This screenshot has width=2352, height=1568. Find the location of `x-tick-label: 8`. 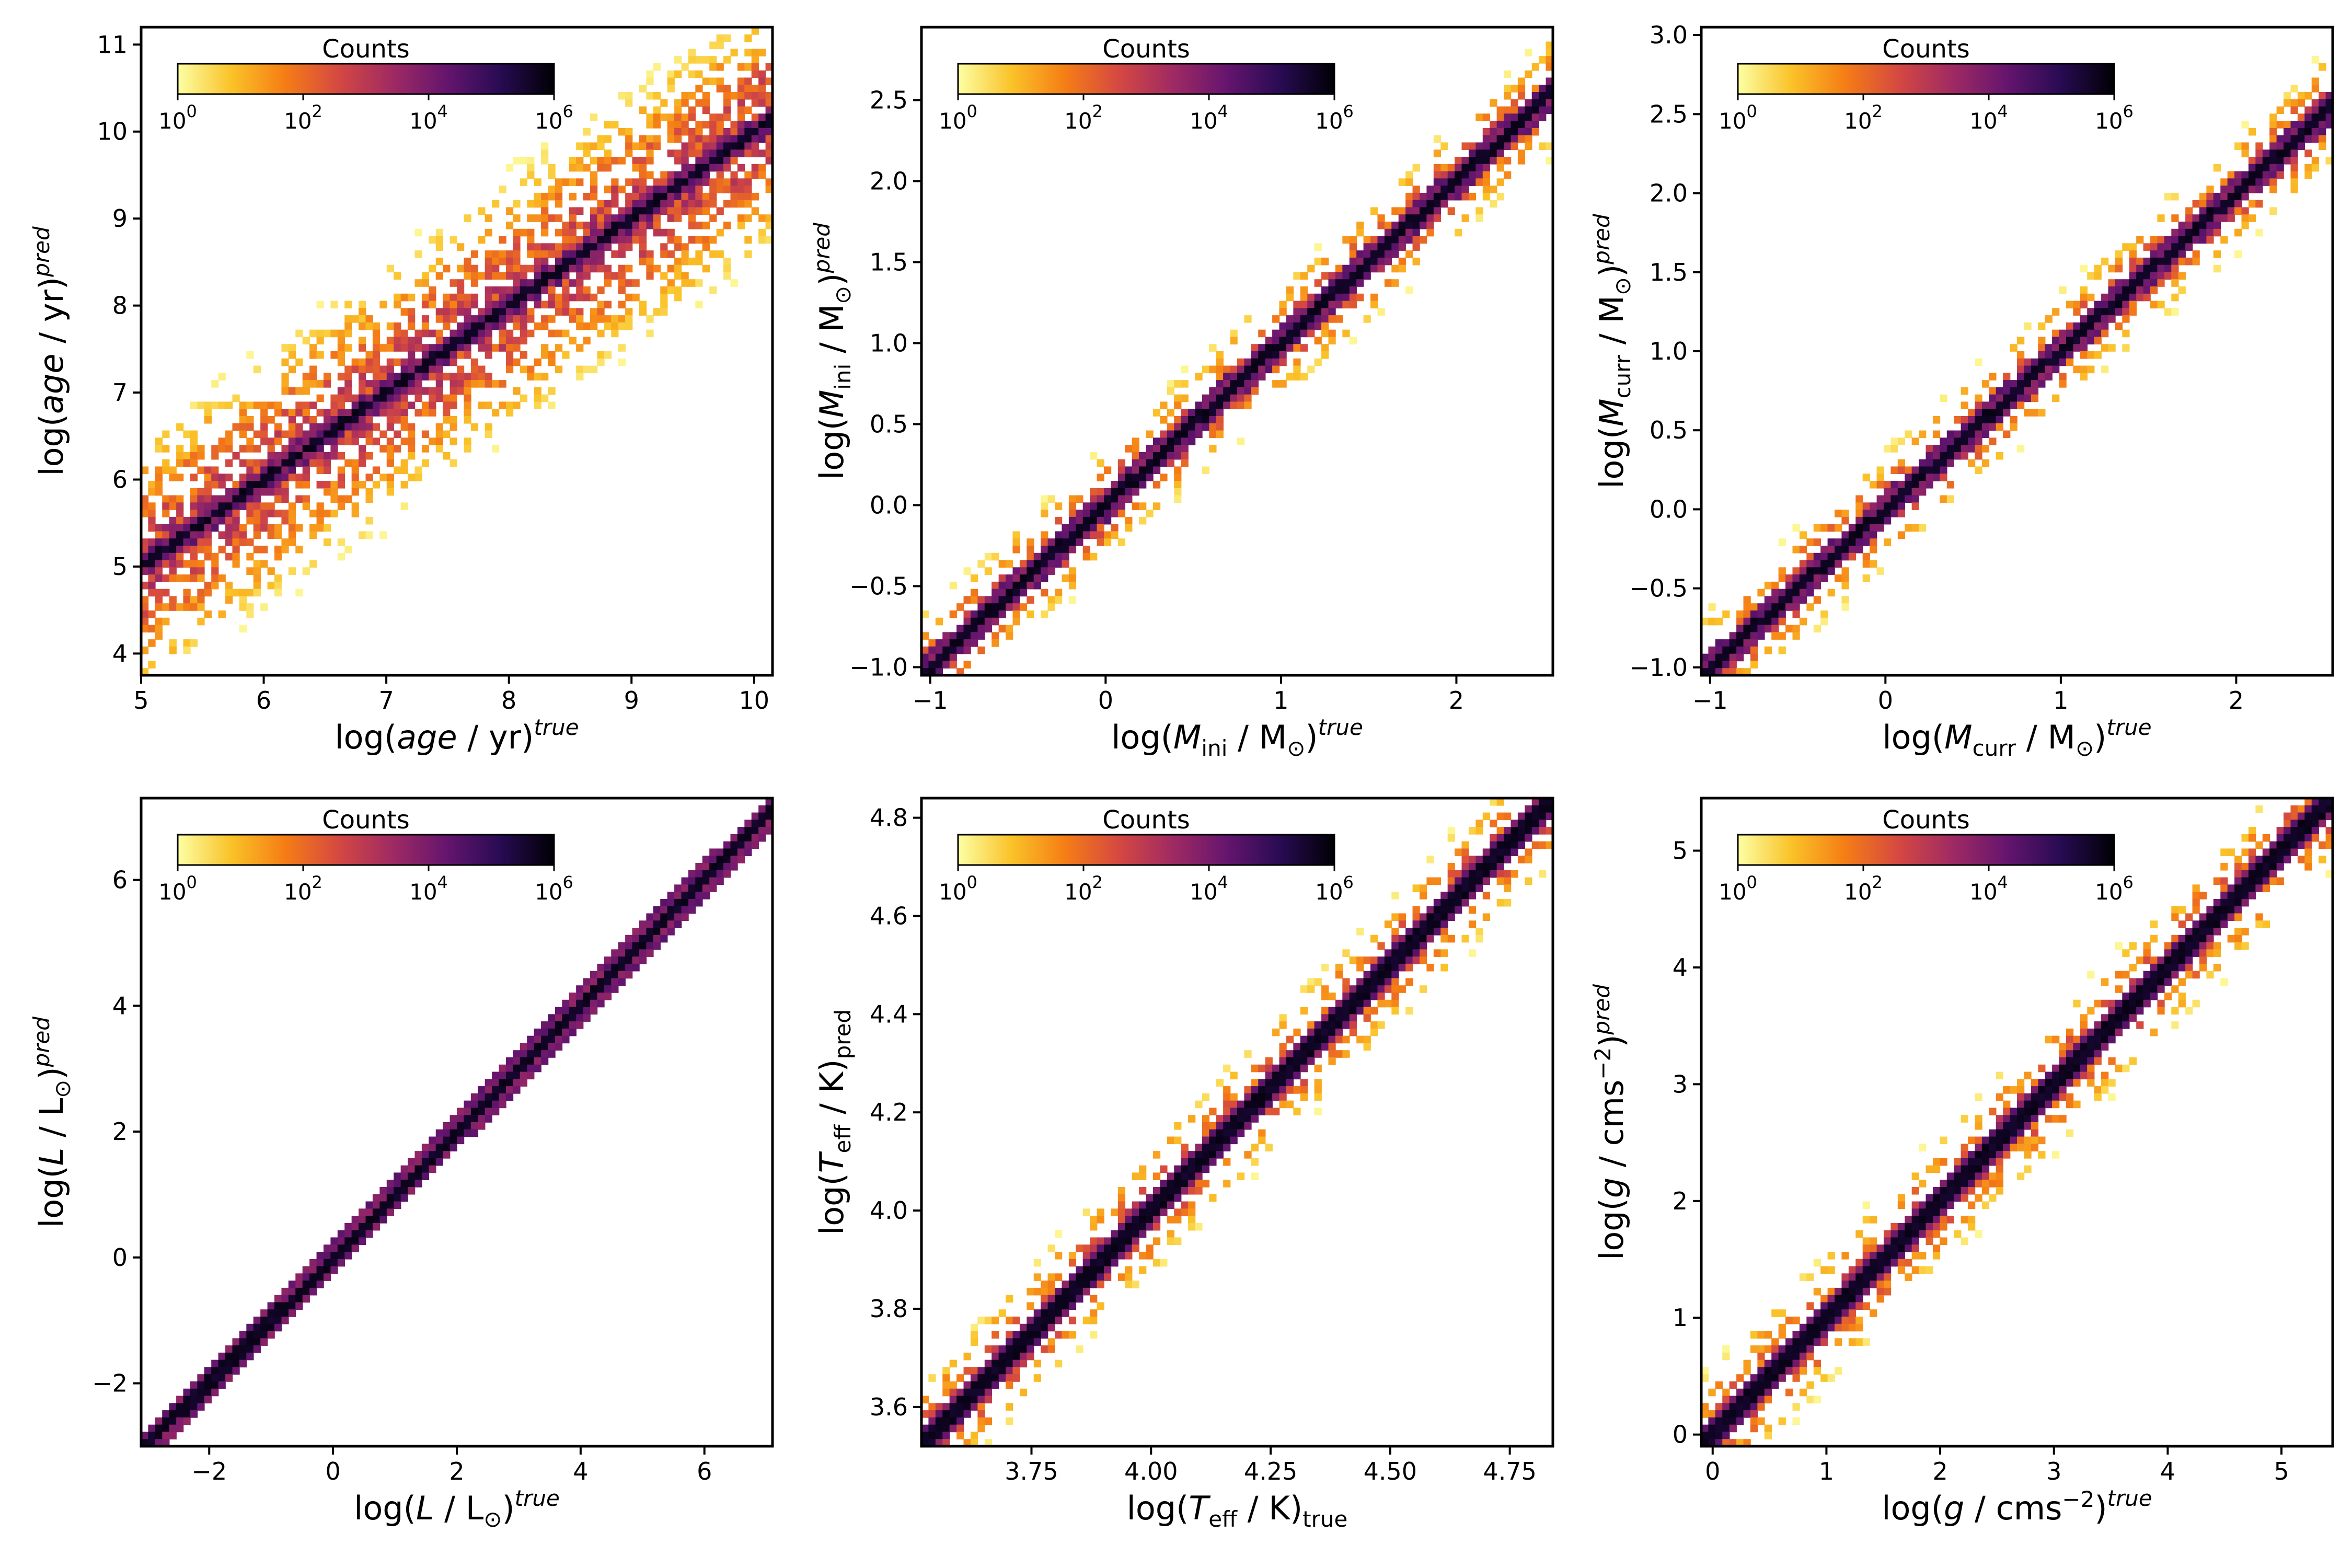

x-tick-label: 8 is located at coordinates (508, 700).